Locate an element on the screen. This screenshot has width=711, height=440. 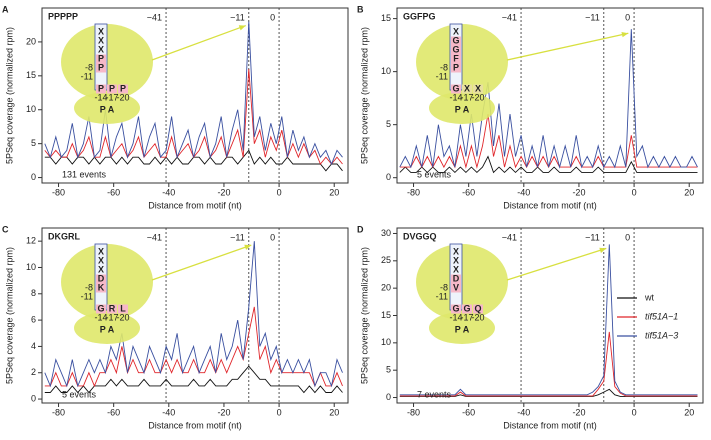
motif-title: GGFPG is located at coordinates (419, 16).